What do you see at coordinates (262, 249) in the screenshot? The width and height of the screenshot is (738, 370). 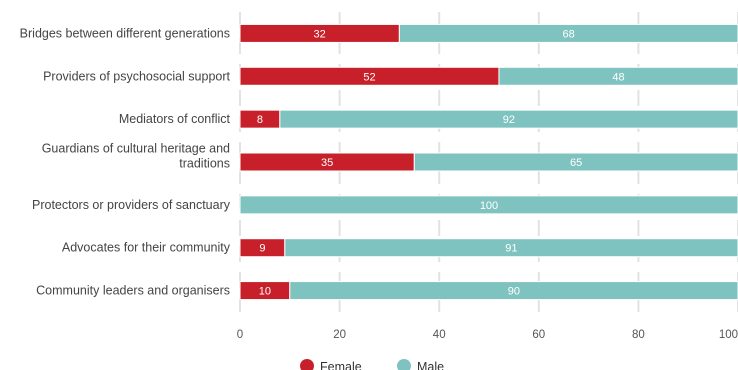 I see `data-label: 9` at bounding box center [262, 249].